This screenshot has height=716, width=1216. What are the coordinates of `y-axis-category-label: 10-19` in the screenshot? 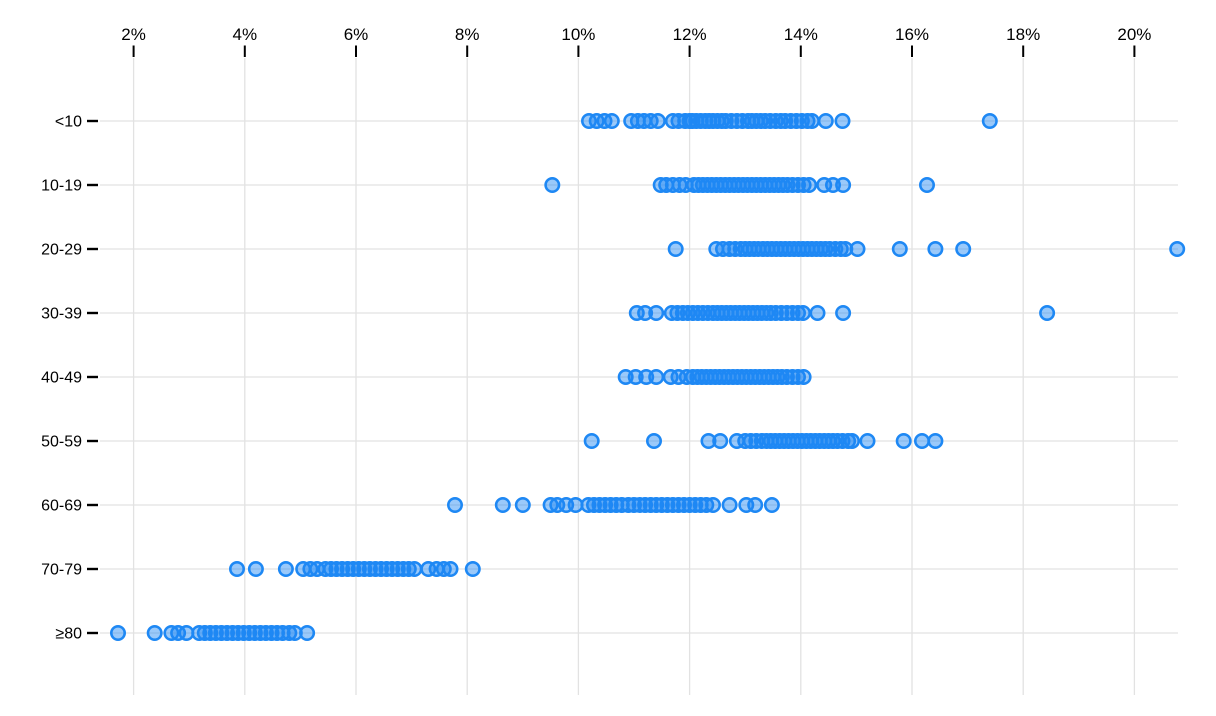 It's located at (61, 186).